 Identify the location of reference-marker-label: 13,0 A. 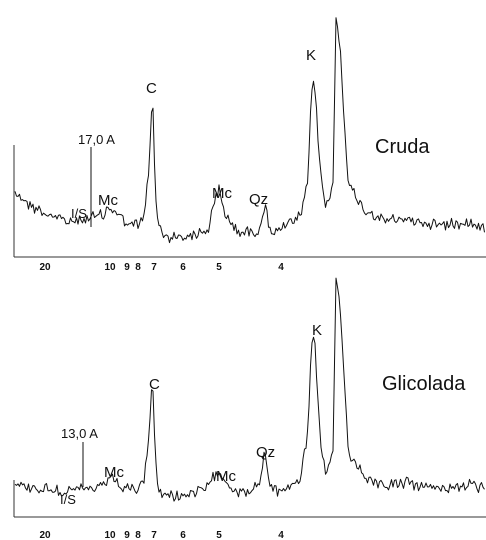
(79, 433).